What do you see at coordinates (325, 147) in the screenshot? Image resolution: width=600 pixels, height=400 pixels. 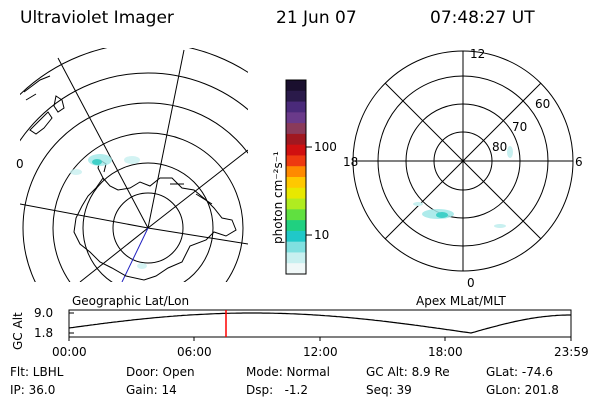 I see `colorbar-tick-100: 100` at bounding box center [325, 147].